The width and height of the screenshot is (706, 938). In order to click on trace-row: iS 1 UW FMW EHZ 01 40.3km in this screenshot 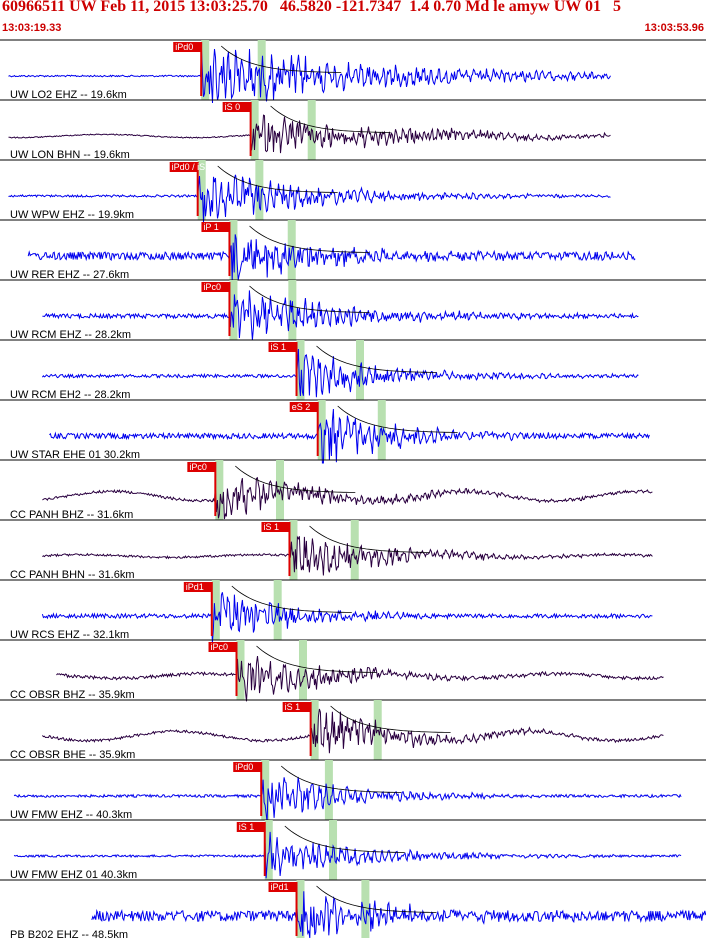, I will do `click(353, 850)`.